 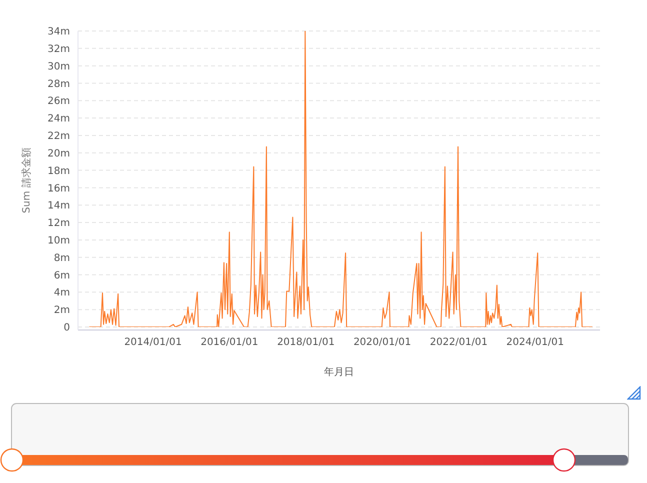 I want to click on x-tick-label: 2014/01/01, so click(x=153, y=342).